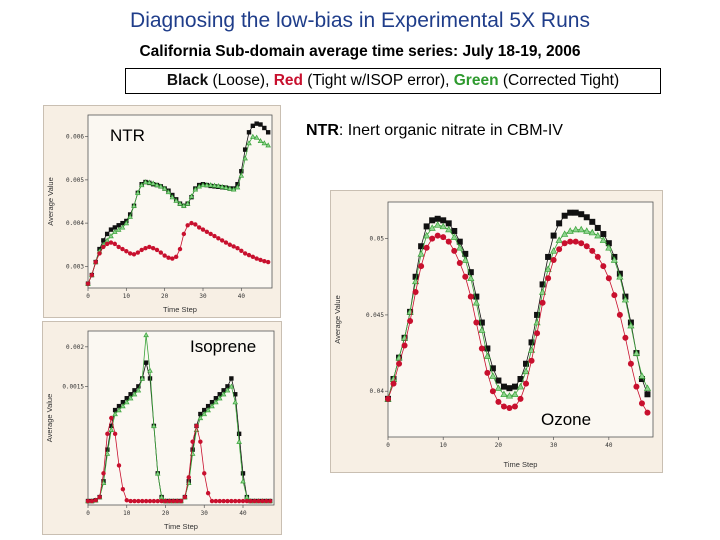  Describe the element at coordinates (375, 315) in the screenshot. I see `ozone-y-tick-label: 0.045` at that location.